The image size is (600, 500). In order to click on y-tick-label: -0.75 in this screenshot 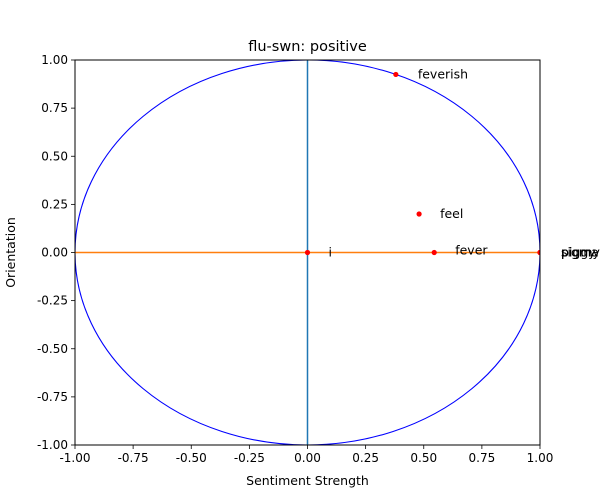, I will do `click(52, 397)`.